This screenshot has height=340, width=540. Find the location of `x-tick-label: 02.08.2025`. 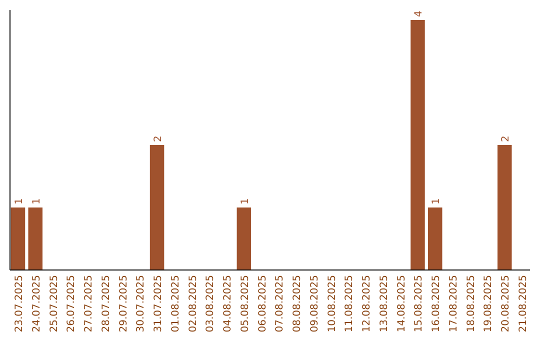

x-tick-label: 02.08.2025 is located at coordinates (193, 303).